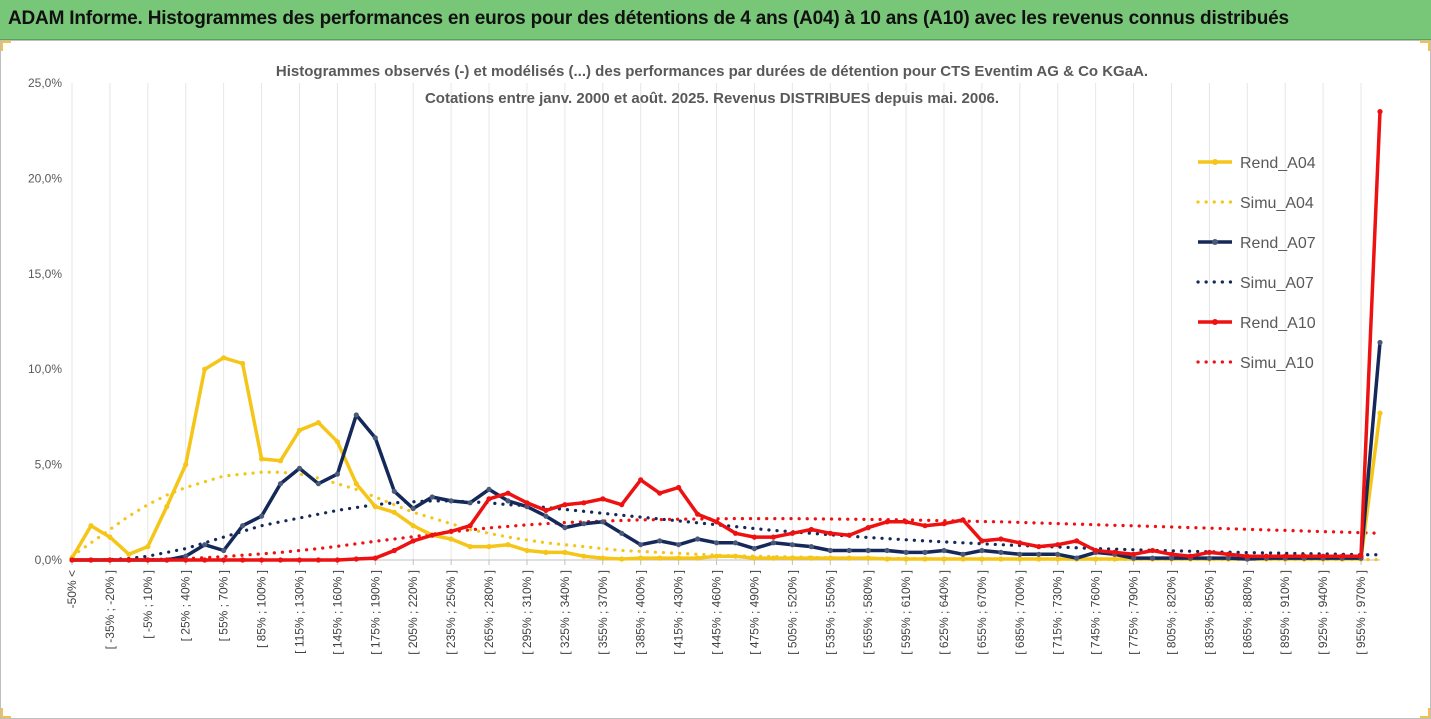 The image size is (1431, 719). What do you see at coordinates (1215, 242) in the screenshot?
I see `legend-marker-rend-a07` at bounding box center [1215, 242].